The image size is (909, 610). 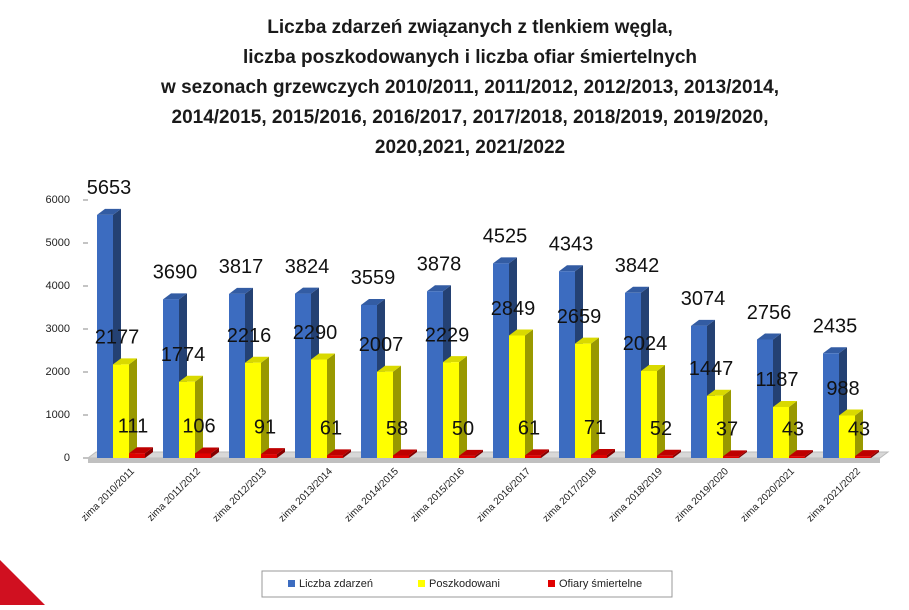 I want to click on data-label: 2216, so click(x=249, y=336).